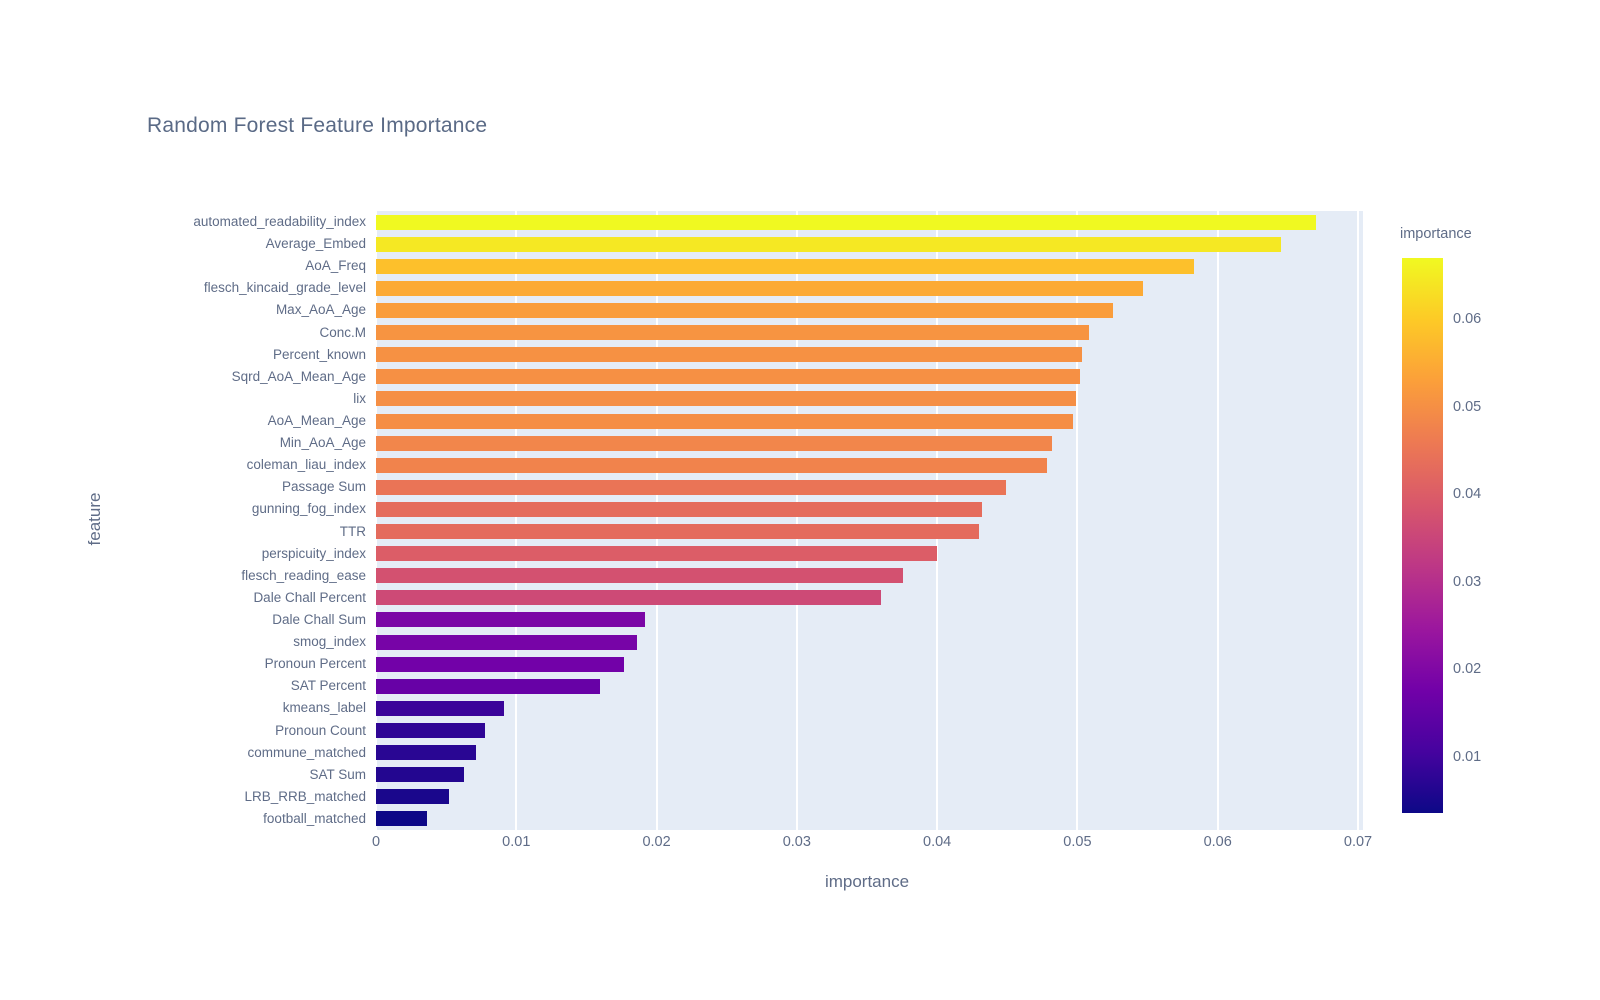 The height and width of the screenshot is (1000, 1600). I want to click on bar-dale-chall-percent, so click(629, 598).